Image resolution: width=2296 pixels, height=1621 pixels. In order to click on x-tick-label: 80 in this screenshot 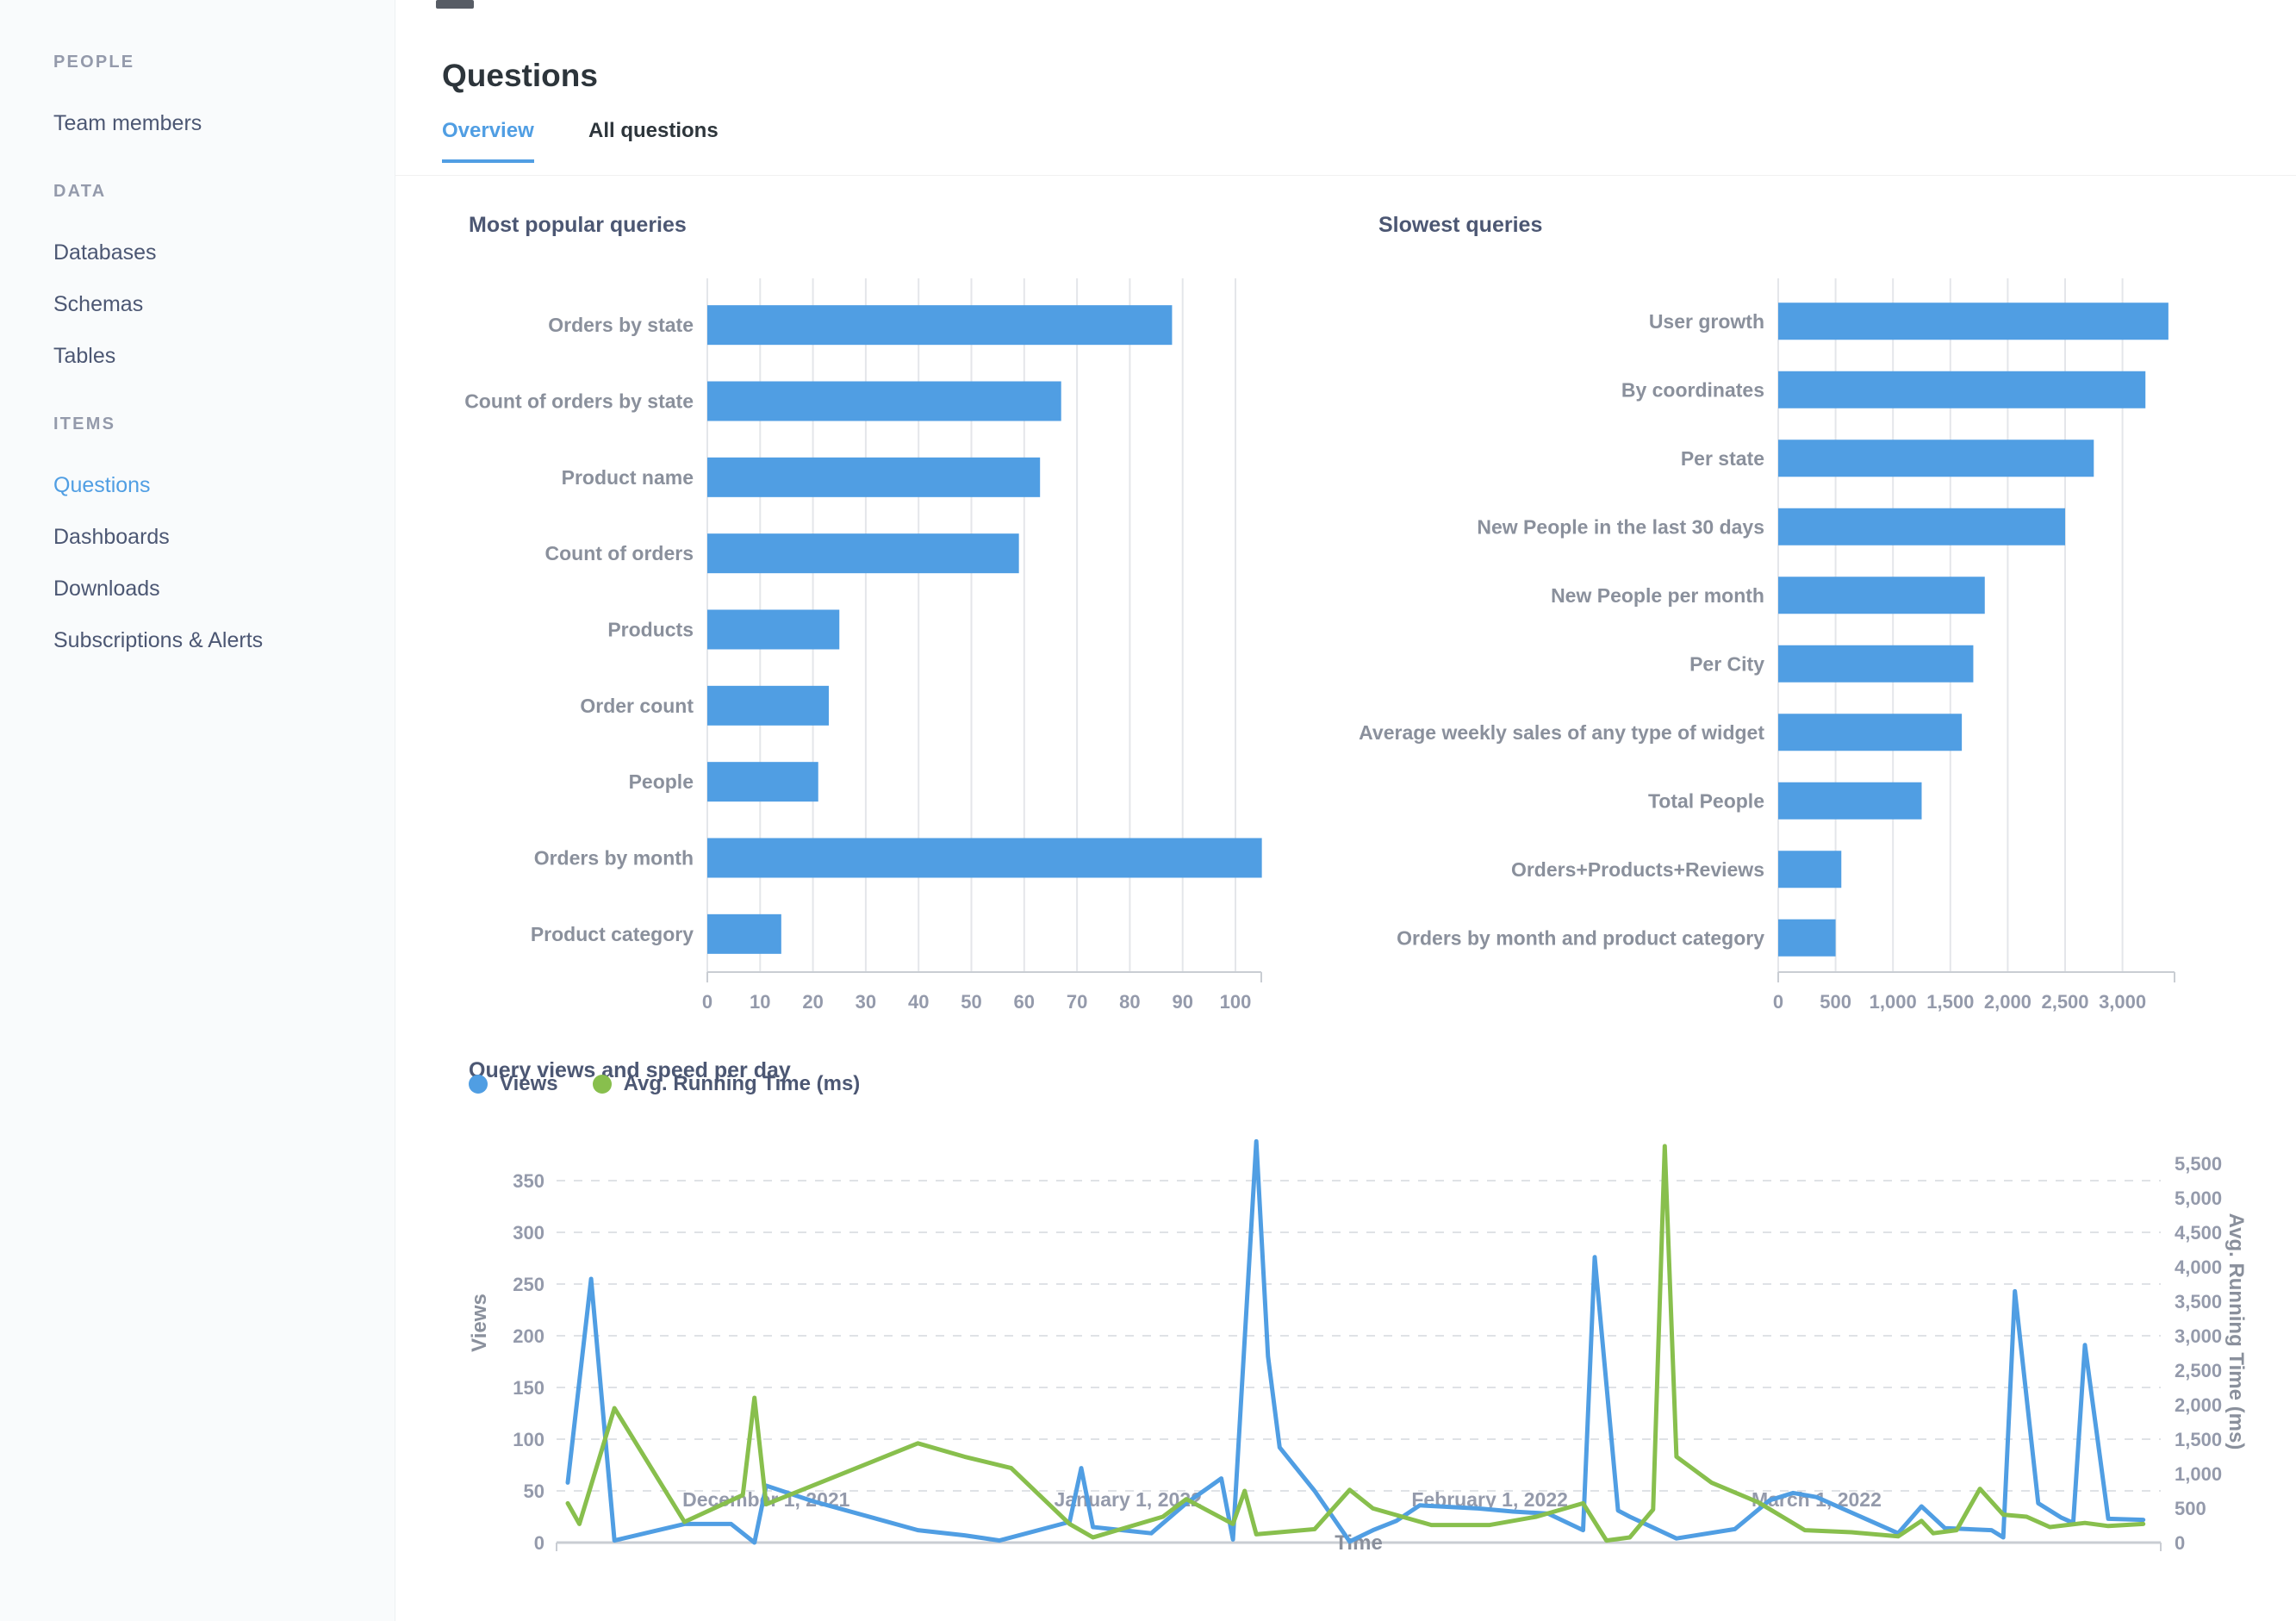, I will do `click(1130, 1002)`.